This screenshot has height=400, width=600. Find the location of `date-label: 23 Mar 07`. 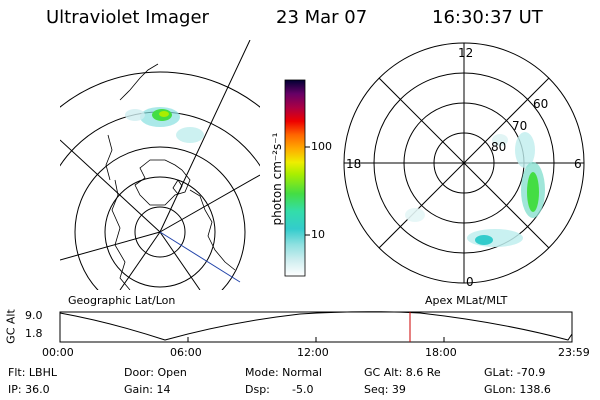

date-label: 23 Mar 07 is located at coordinates (322, 17).